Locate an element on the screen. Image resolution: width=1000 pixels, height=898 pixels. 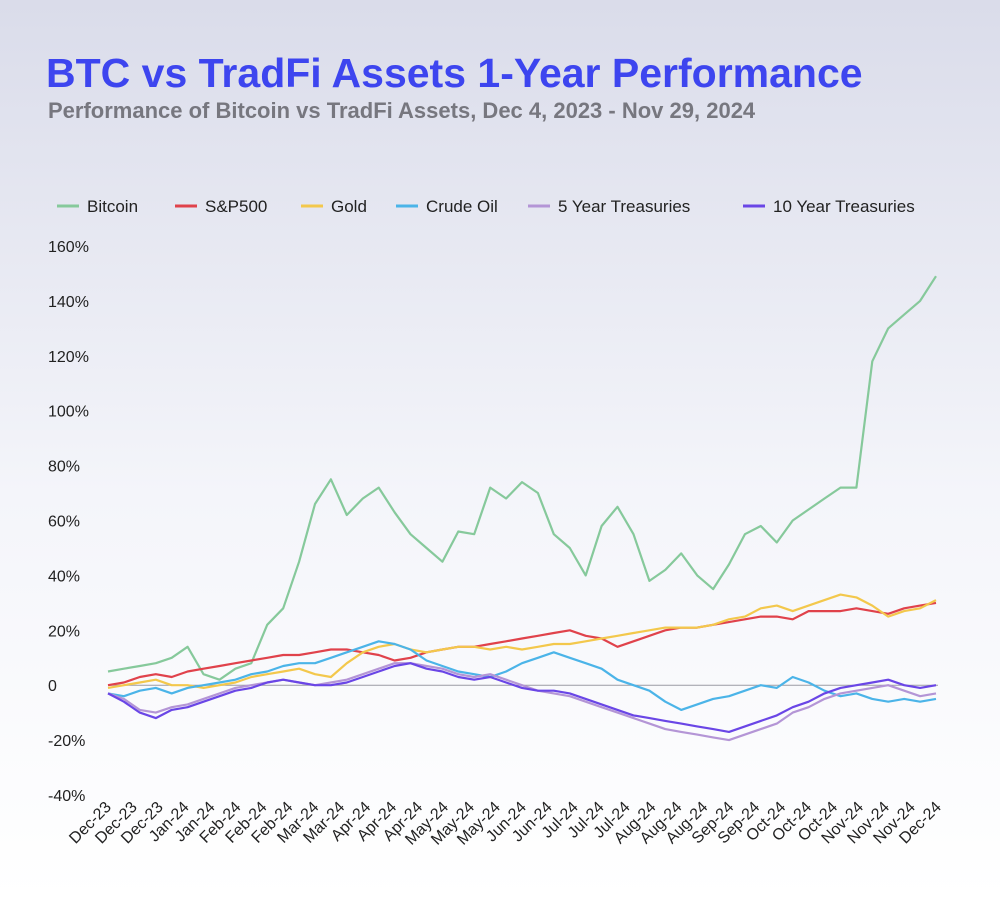
y-tick-label: 140% is located at coordinates (68, 302).